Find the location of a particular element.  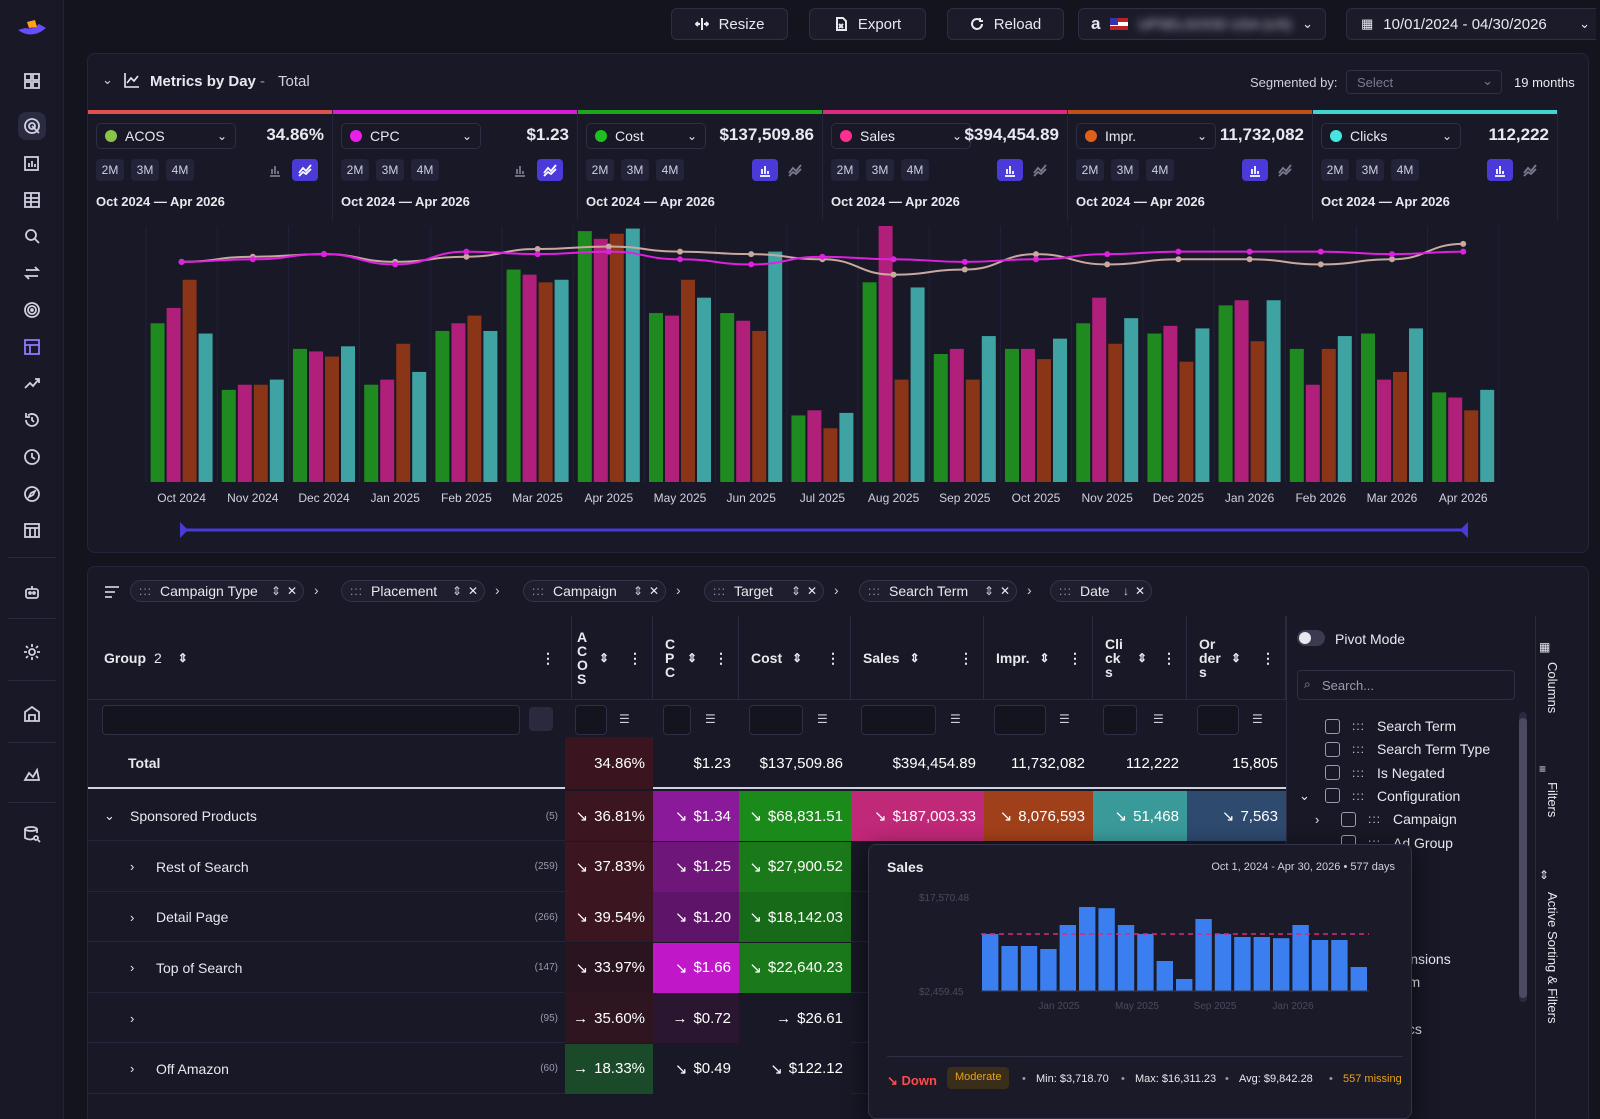

column-header-clicks: Clicks ⇕ ⋮ is located at coordinates (1140, 658).